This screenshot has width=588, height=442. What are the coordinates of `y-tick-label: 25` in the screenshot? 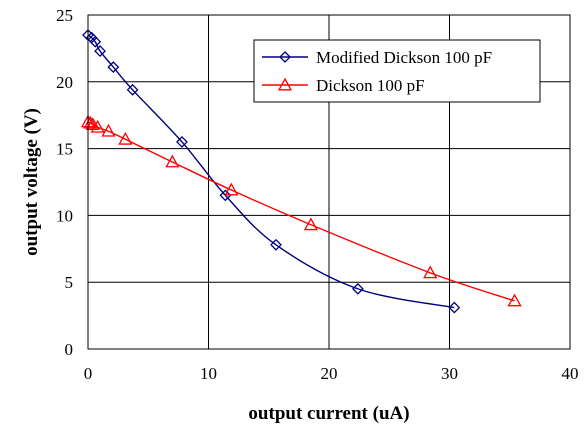 It's located at (64, 15).